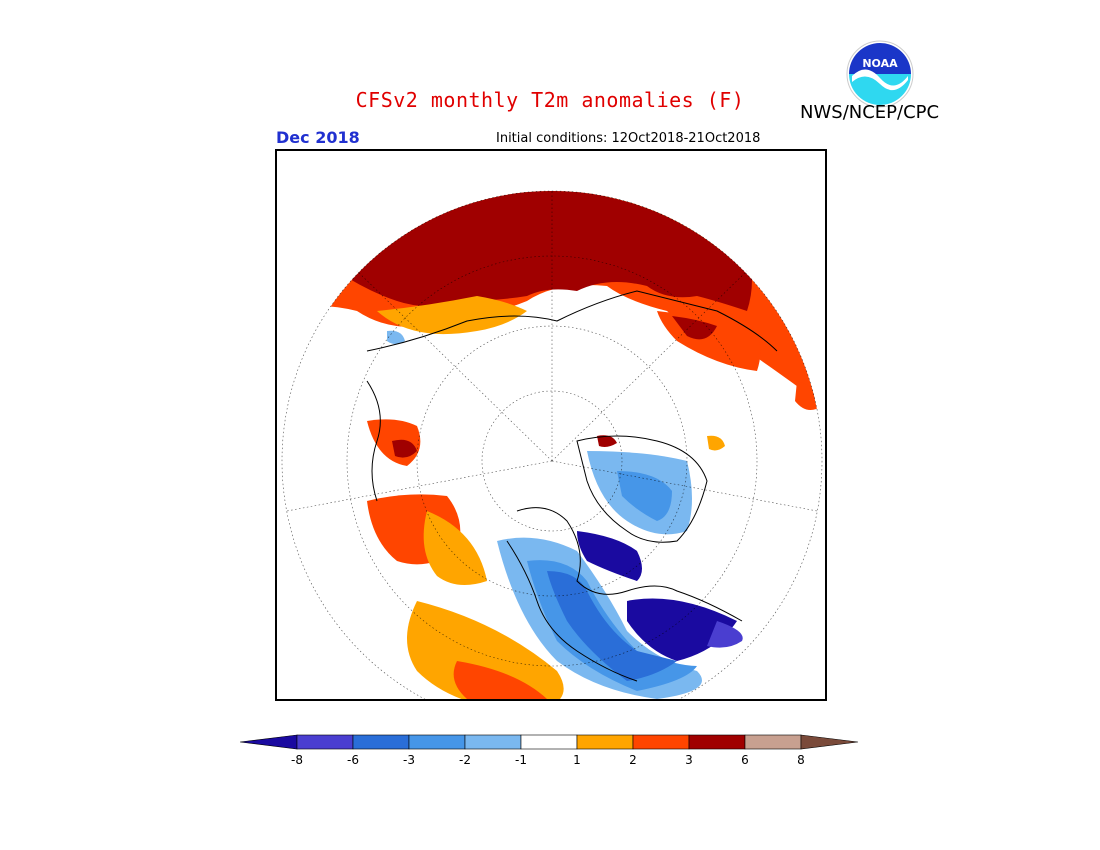 The width and height of the screenshot is (1100, 850). Describe the element at coordinates (725, 634) in the screenshot. I see `labrador-edge` at that location.